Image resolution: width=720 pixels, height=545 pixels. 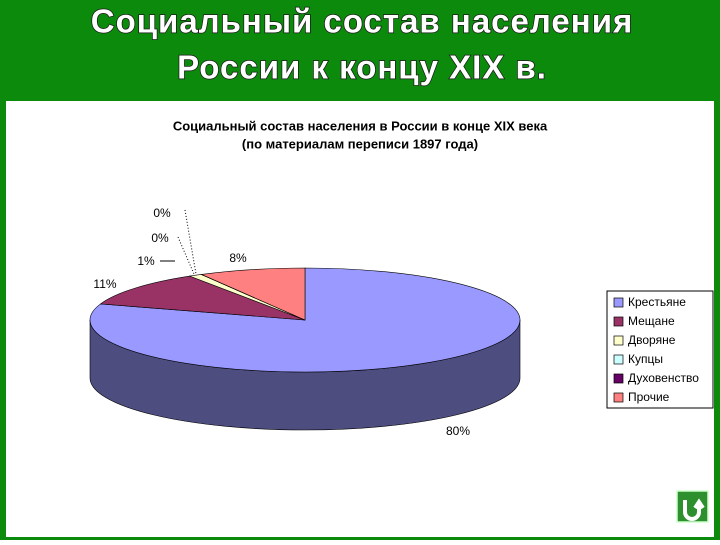 What do you see at coordinates (238, 258) in the screenshot?
I see `data-label: 8%` at bounding box center [238, 258].